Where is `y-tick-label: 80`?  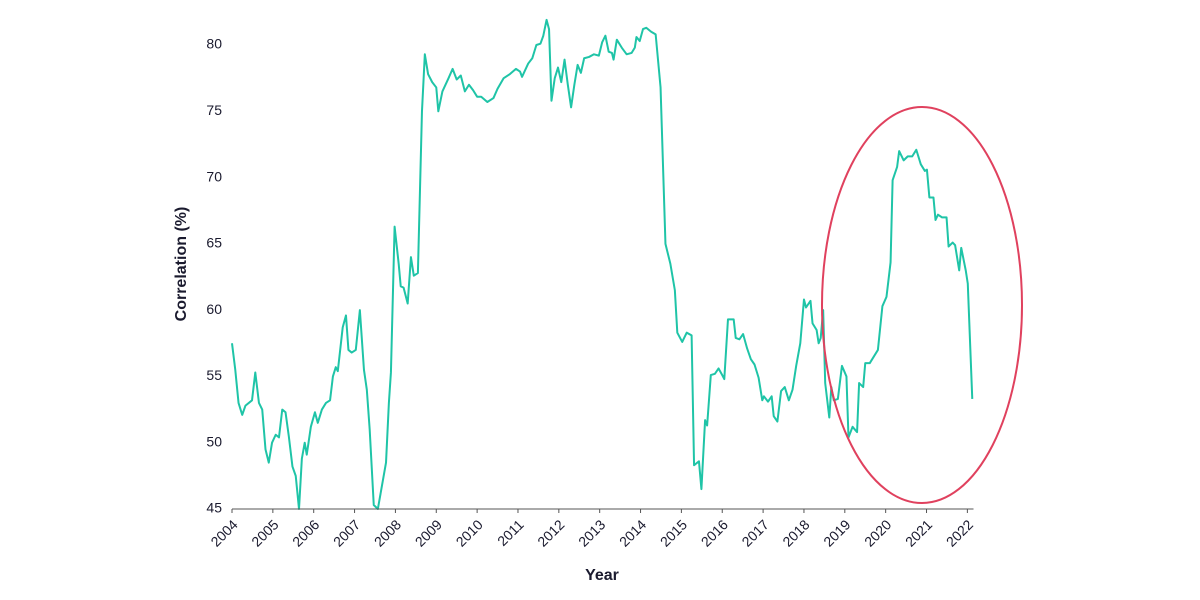
y-tick-label: 80 is located at coordinates (214, 44).